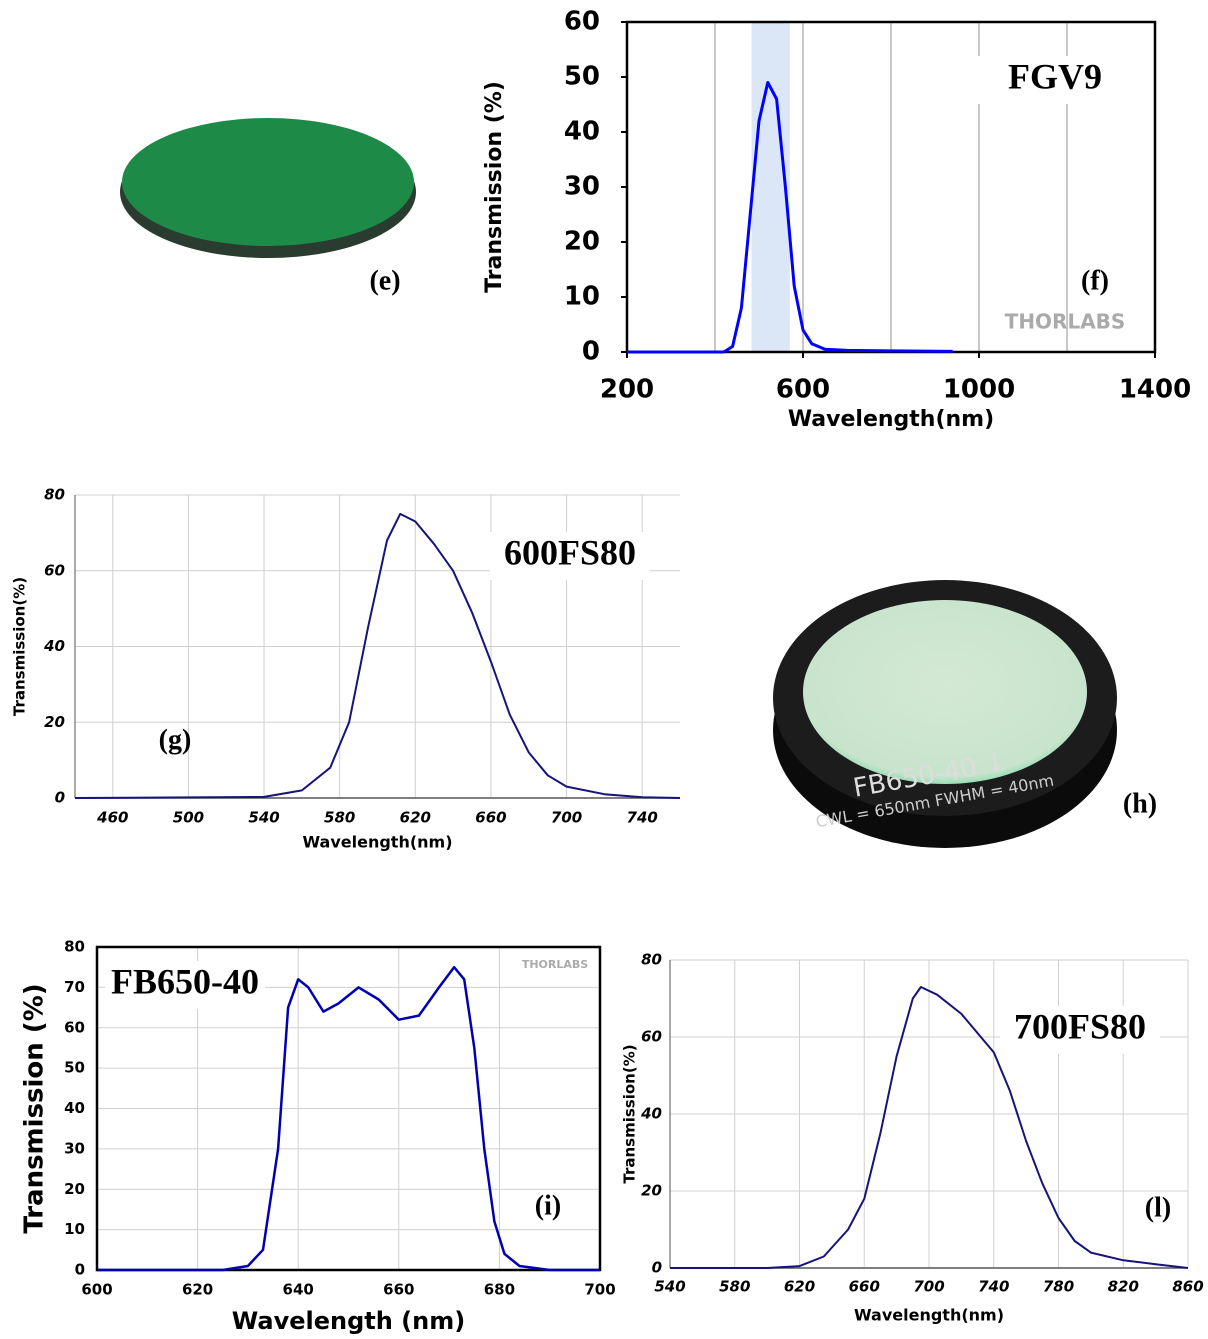  I want to click on filter-photo-e: (e), so click(268, 207).